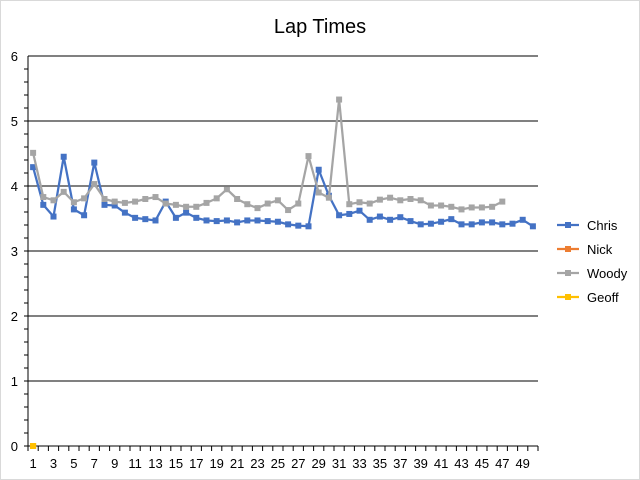 Image resolution: width=640 pixels, height=480 pixels. I want to click on series-line-chris, so click(283, 191).